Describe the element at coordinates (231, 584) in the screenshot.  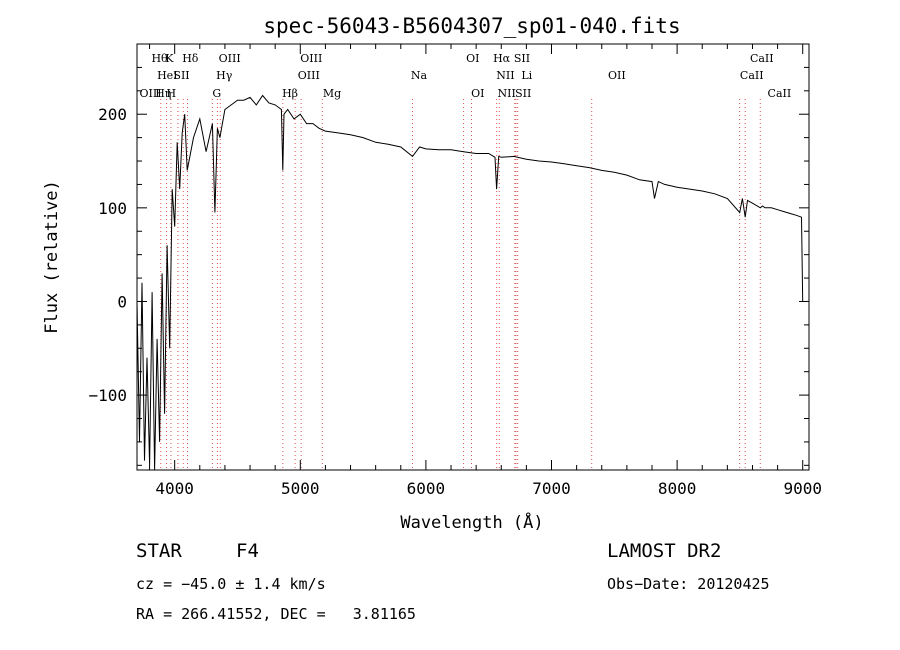
I see `redshift-cz: cz = −45.0 ± 1.4 km/s` at that location.